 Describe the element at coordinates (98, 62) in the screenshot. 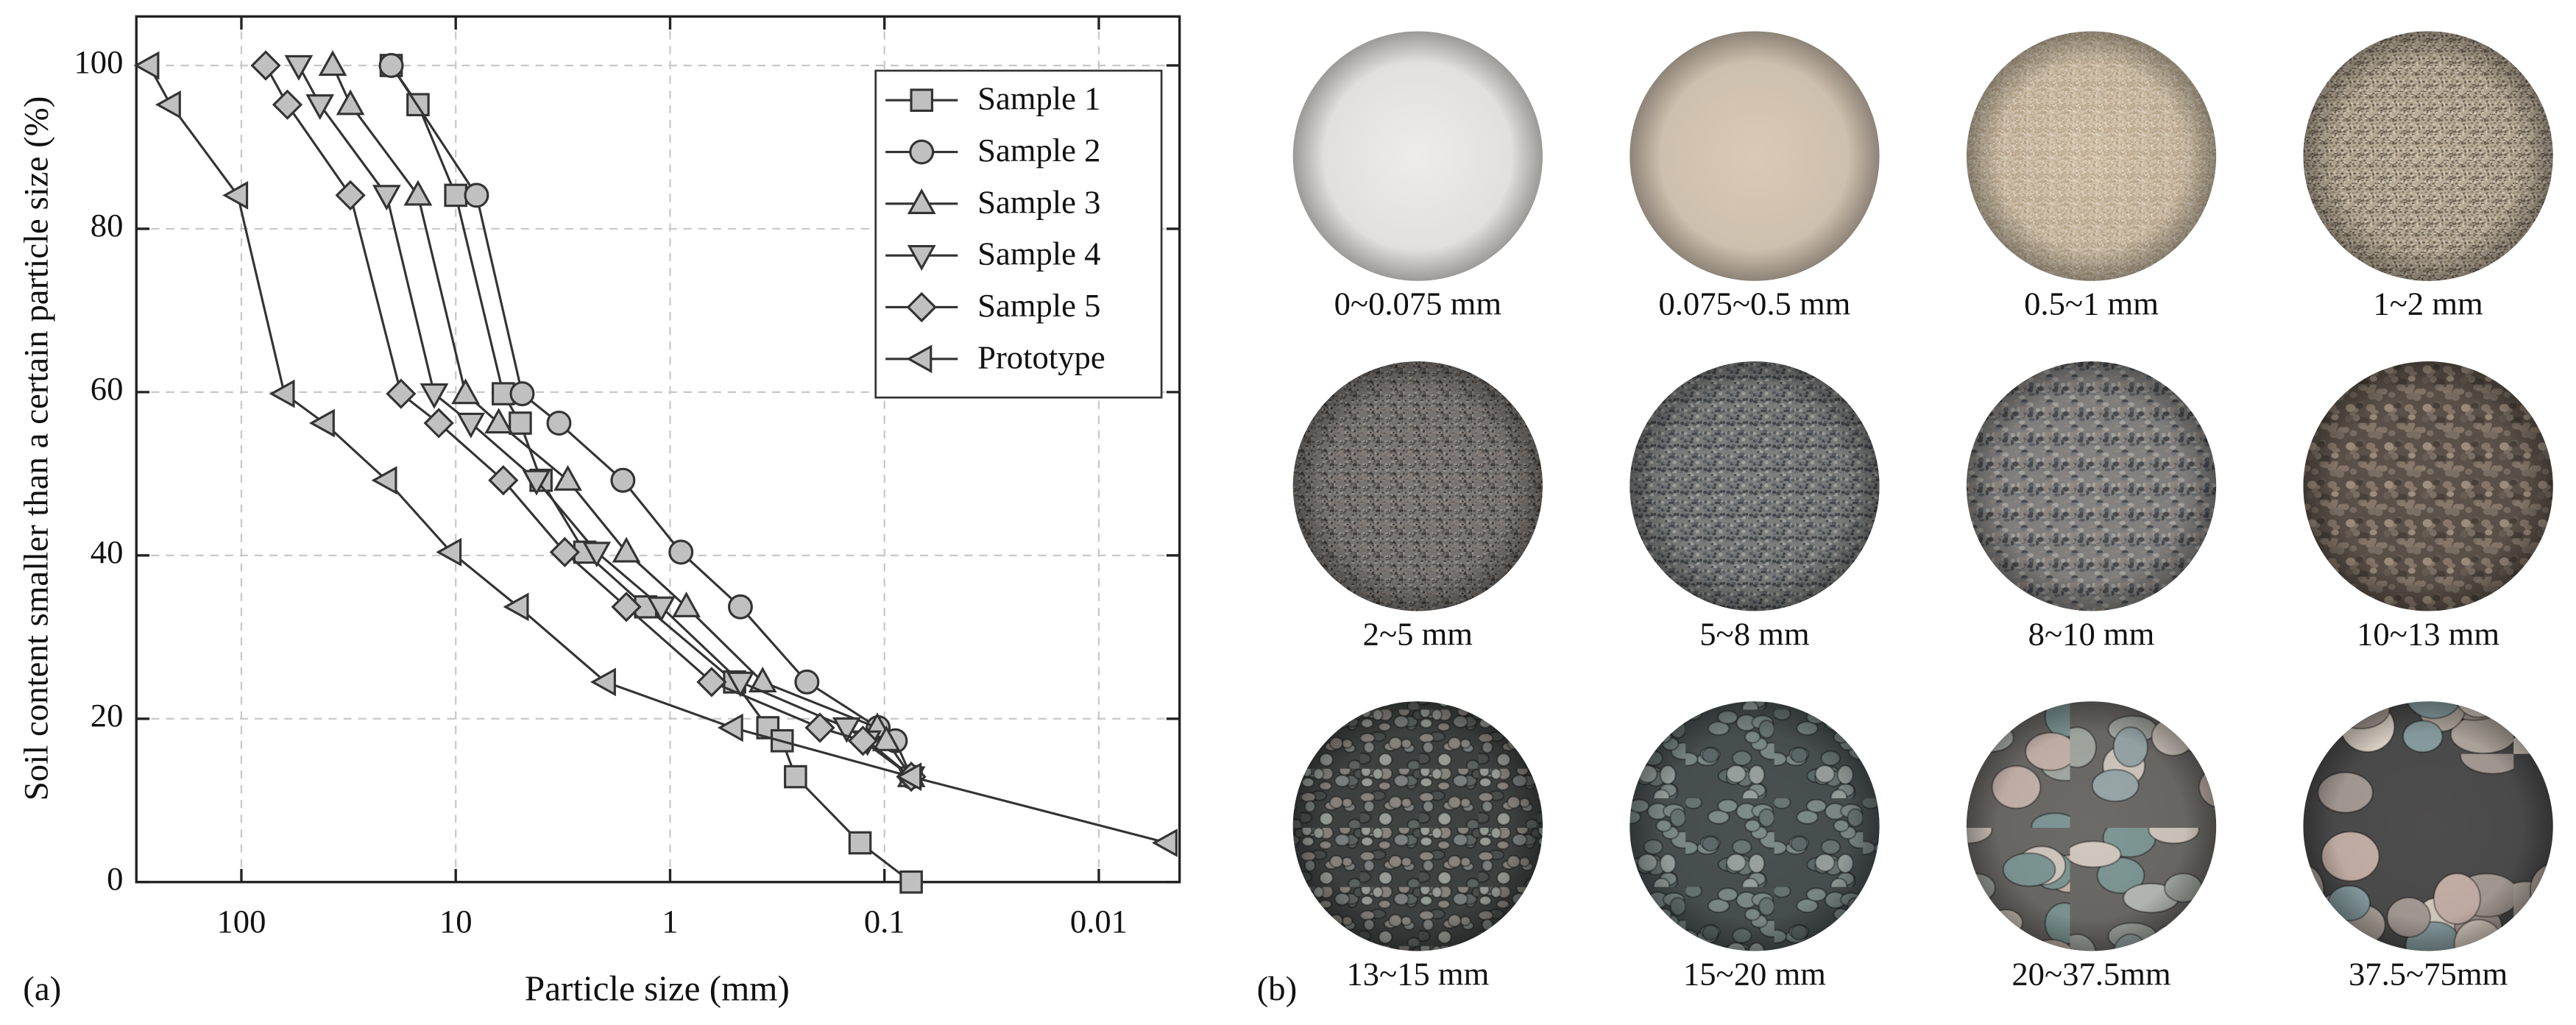

I see `y-tick-label: 100` at that location.